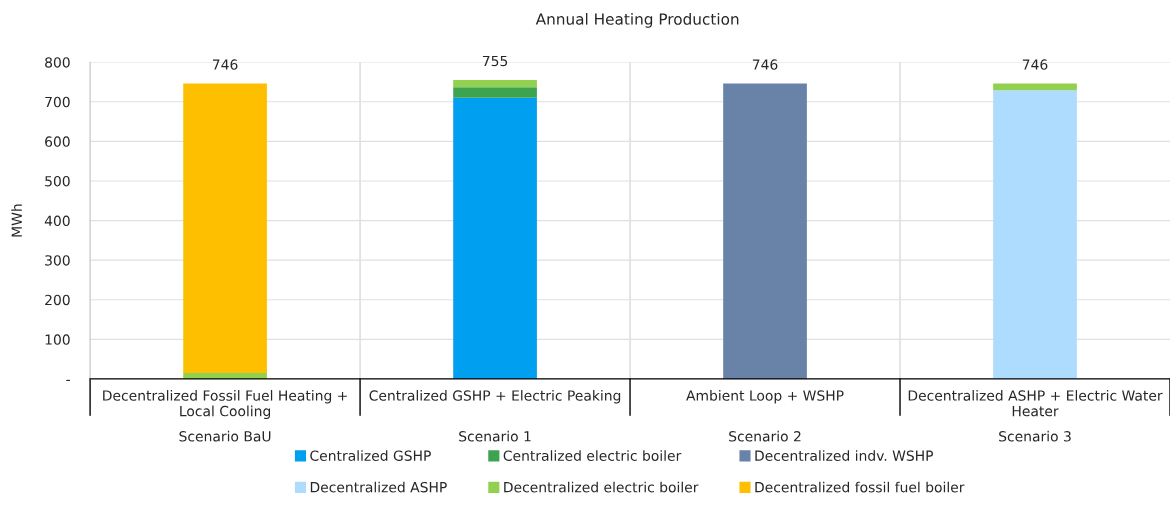 This screenshot has height=510, width=1170. Describe the element at coordinates (495, 436) in the screenshot. I see `text: Scenario 1` at that location.